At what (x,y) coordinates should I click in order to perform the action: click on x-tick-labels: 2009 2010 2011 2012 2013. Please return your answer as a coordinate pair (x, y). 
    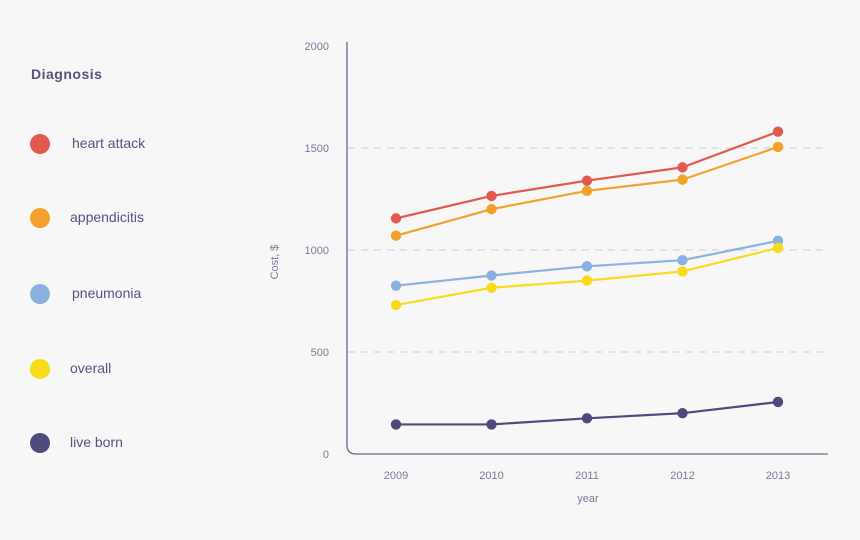
    Looking at the image, I should click on (587, 476).